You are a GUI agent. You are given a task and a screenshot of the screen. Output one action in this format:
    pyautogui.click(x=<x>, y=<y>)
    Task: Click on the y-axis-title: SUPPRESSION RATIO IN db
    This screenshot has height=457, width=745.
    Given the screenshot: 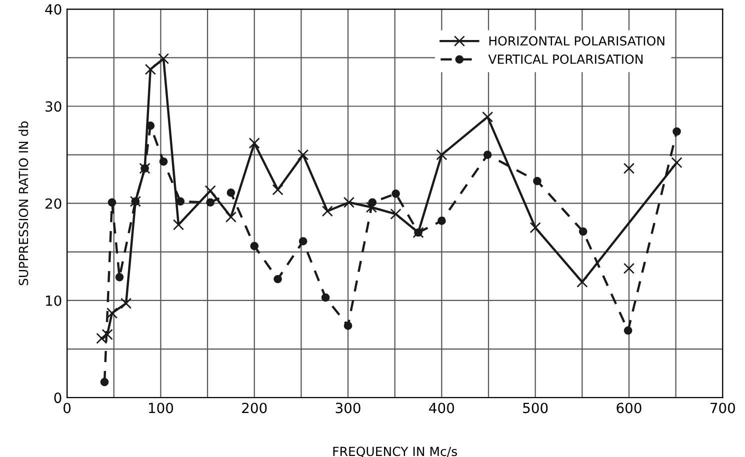 What is the action you would take?
    pyautogui.click(x=23, y=203)
    